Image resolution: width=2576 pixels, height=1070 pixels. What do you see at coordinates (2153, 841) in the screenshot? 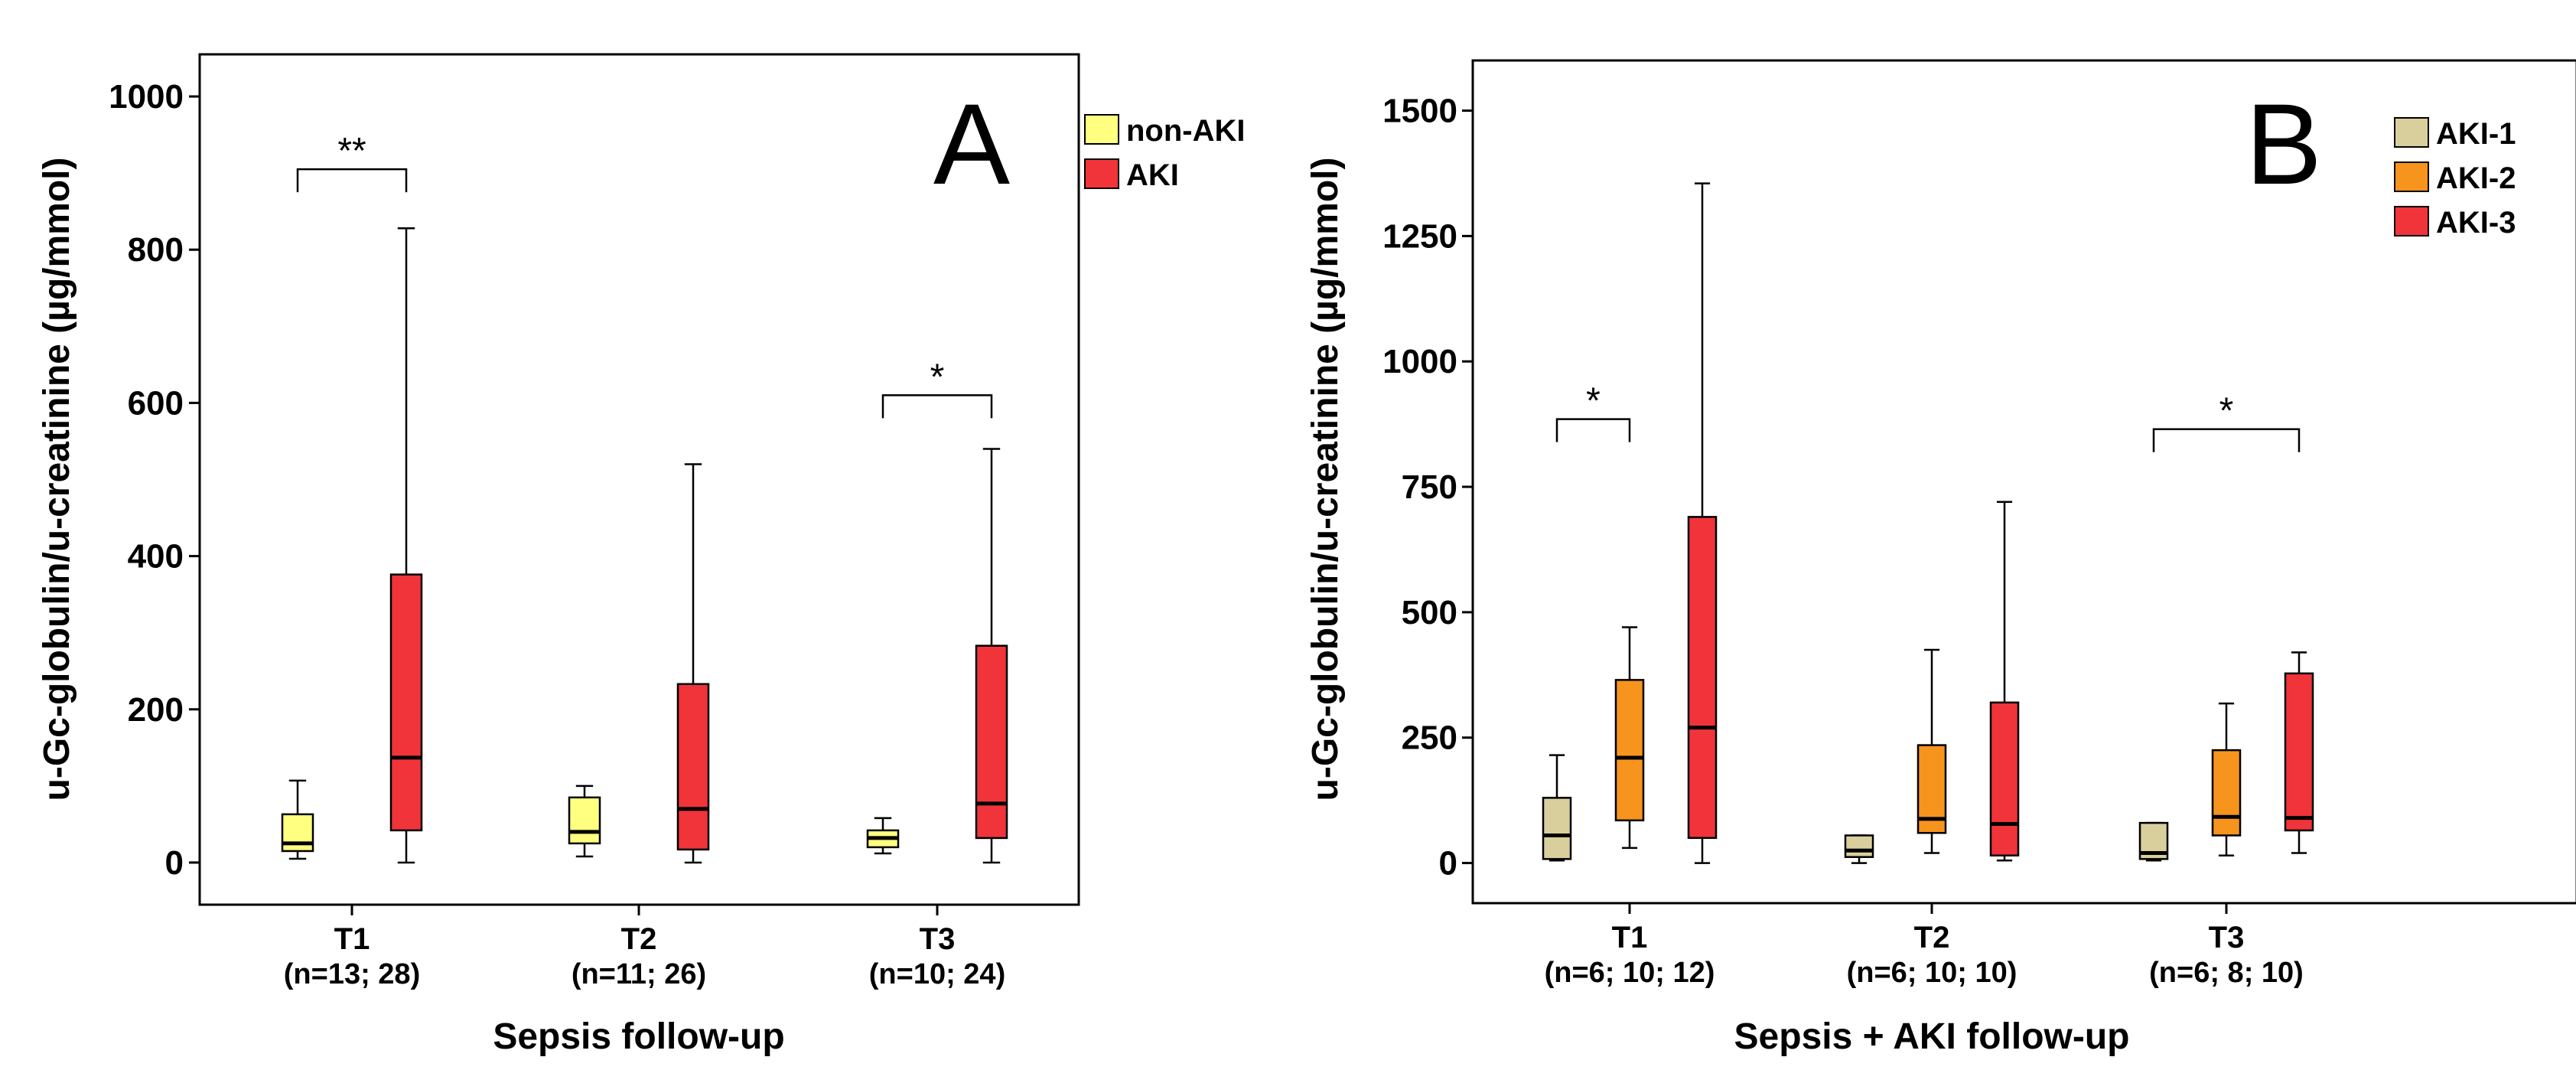
I see `box-aki-1-t3` at bounding box center [2153, 841].